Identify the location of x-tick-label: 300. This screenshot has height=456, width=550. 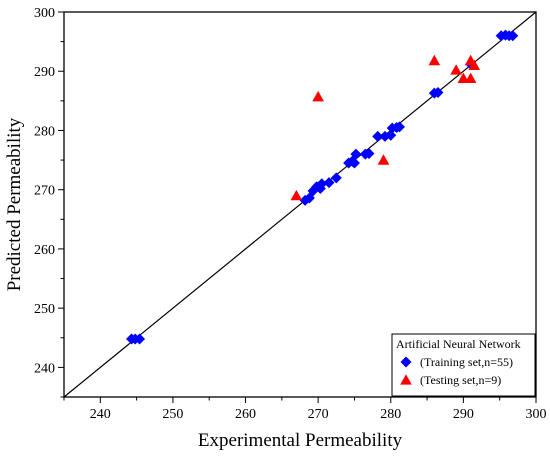
(536, 414).